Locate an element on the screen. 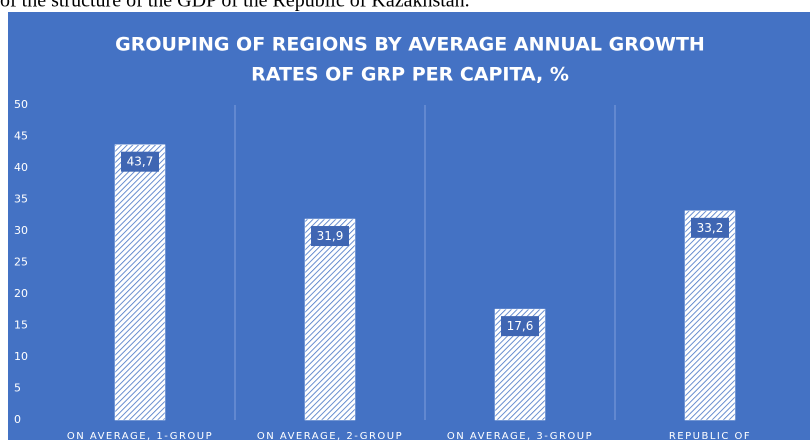 This screenshot has width=810, height=440. x-tick-label: ON AVERAGE, 3-GROUP is located at coordinates (520, 435).